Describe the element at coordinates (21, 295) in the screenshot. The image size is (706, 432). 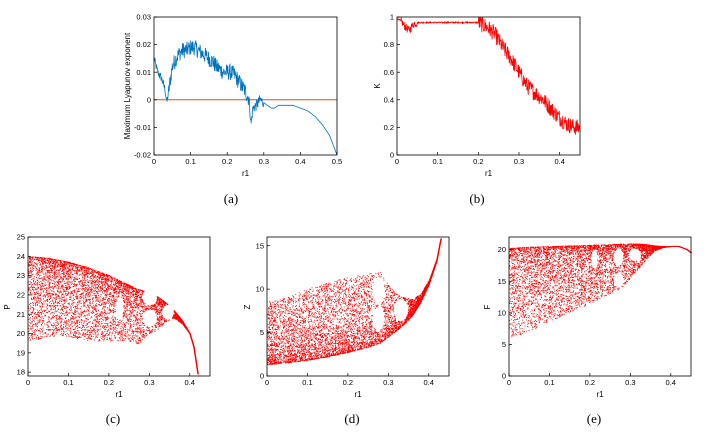
I see `plot-c-ytick-label: 22` at that location.